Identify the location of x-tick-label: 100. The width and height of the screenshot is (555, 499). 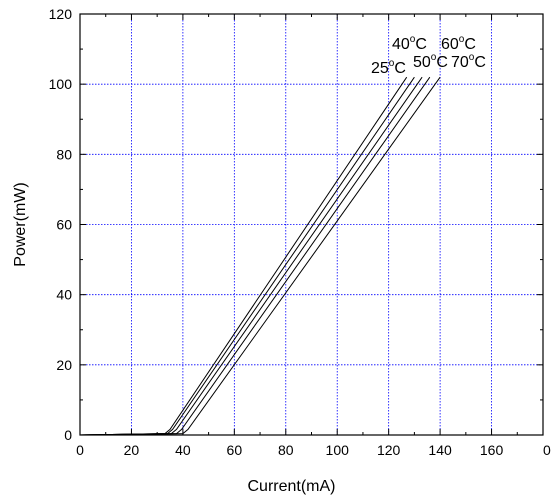
(338, 450).